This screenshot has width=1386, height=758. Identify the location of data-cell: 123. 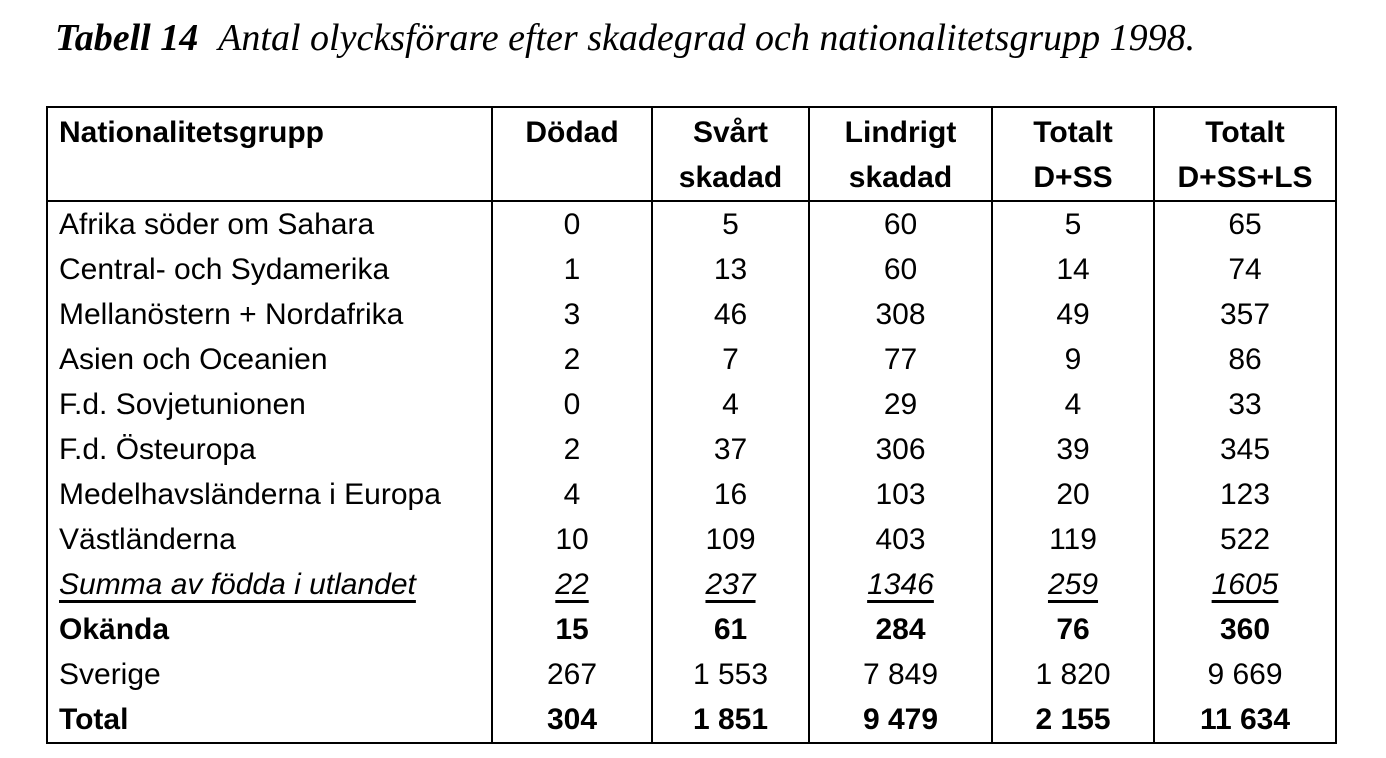
(1244, 494).